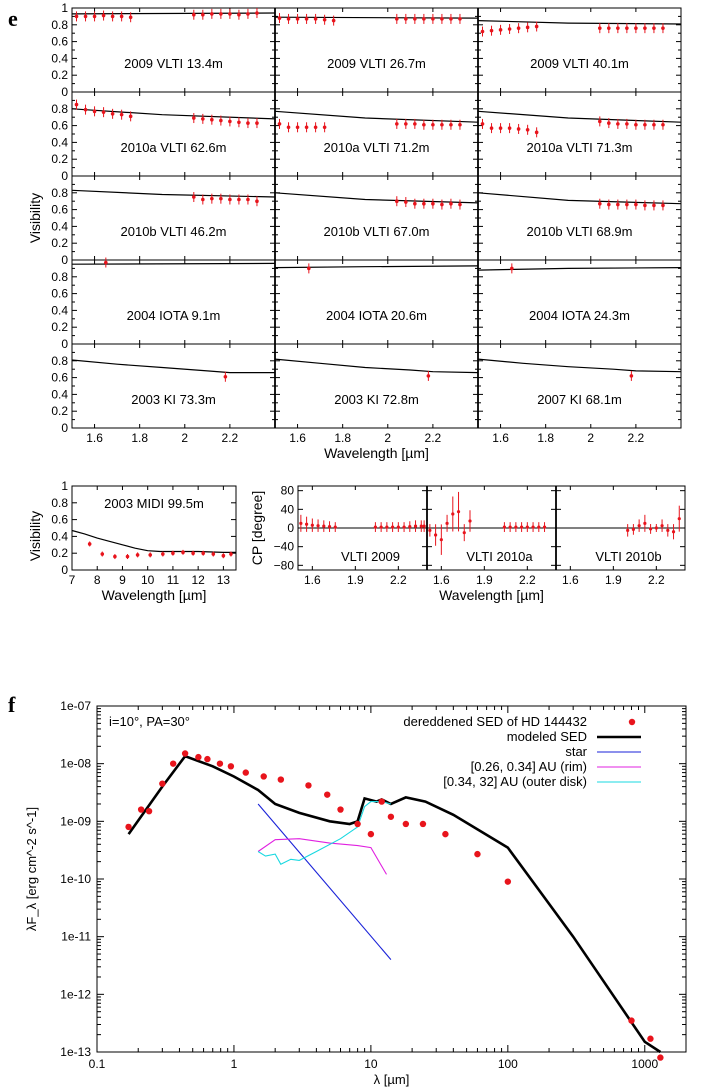 The height and width of the screenshot is (1089, 712). I want to click on vis-panel: 2004 IOTA 20.6m, so click(376, 302).